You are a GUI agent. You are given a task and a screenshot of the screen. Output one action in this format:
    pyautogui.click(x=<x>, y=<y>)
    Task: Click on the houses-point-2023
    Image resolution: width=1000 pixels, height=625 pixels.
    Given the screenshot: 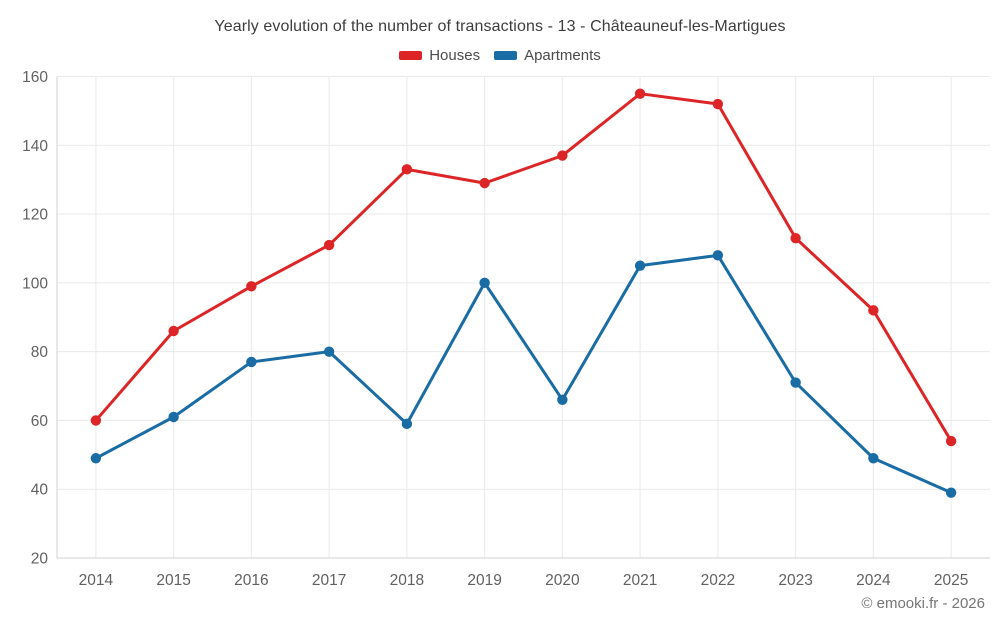 What is the action you would take?
    pyautogui.click(x=795, y=238)
    